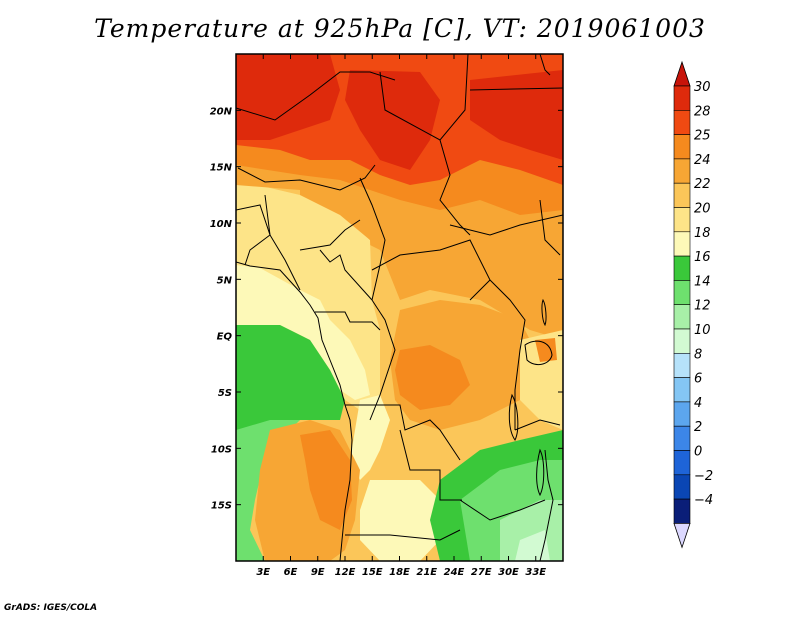 The width and height of the screenshot is (800, 618). What do you see at coordinates (682, 536) in the screenshot?
I see `colorbar-bottom-arrow` at bounding box center [682, 536].